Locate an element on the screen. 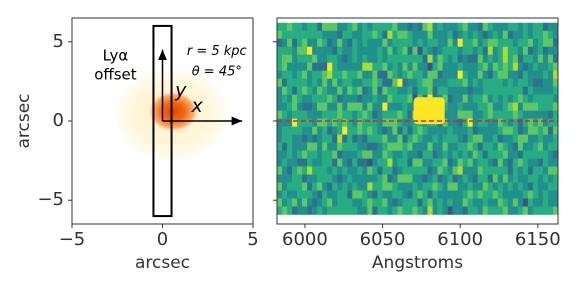 The width and height of the screenshot is (576, 288). x-axis-label: Angstroms is located at coordinates (417, 263).